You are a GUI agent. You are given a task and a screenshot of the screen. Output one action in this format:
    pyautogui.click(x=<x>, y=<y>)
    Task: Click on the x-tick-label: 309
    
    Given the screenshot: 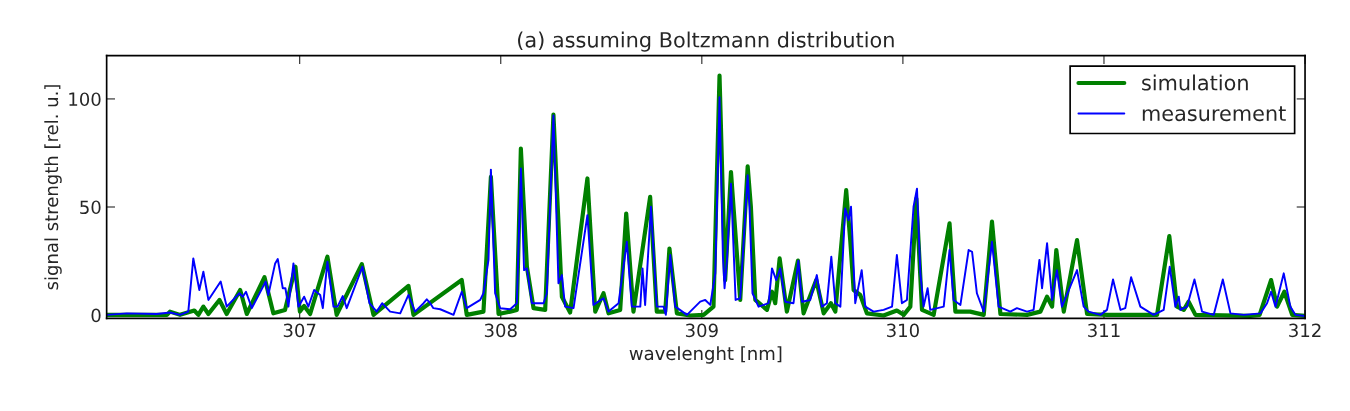 What is the action you would take?
    pyautogui.click(x=701, y=330)
    